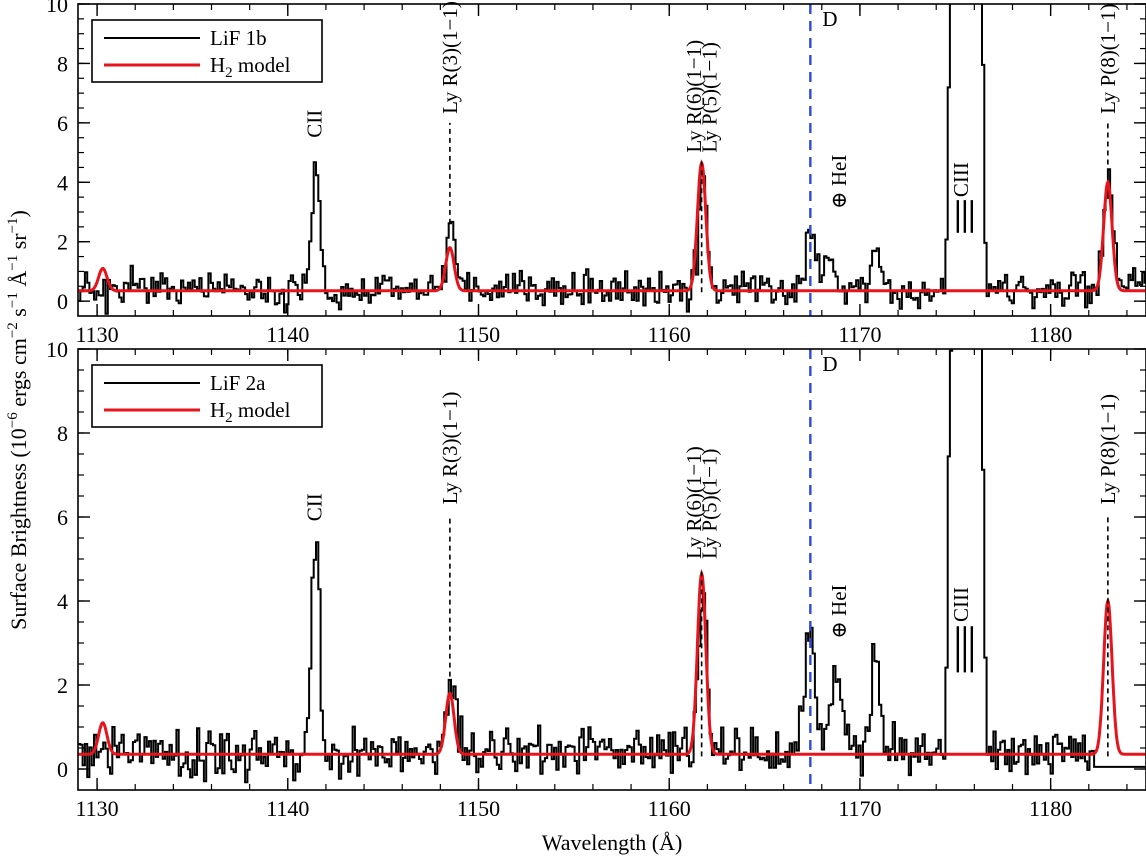 This screenshot has width=1146, height=857. I want to click on y-axis-title-exp: −6, so click(13, 420).